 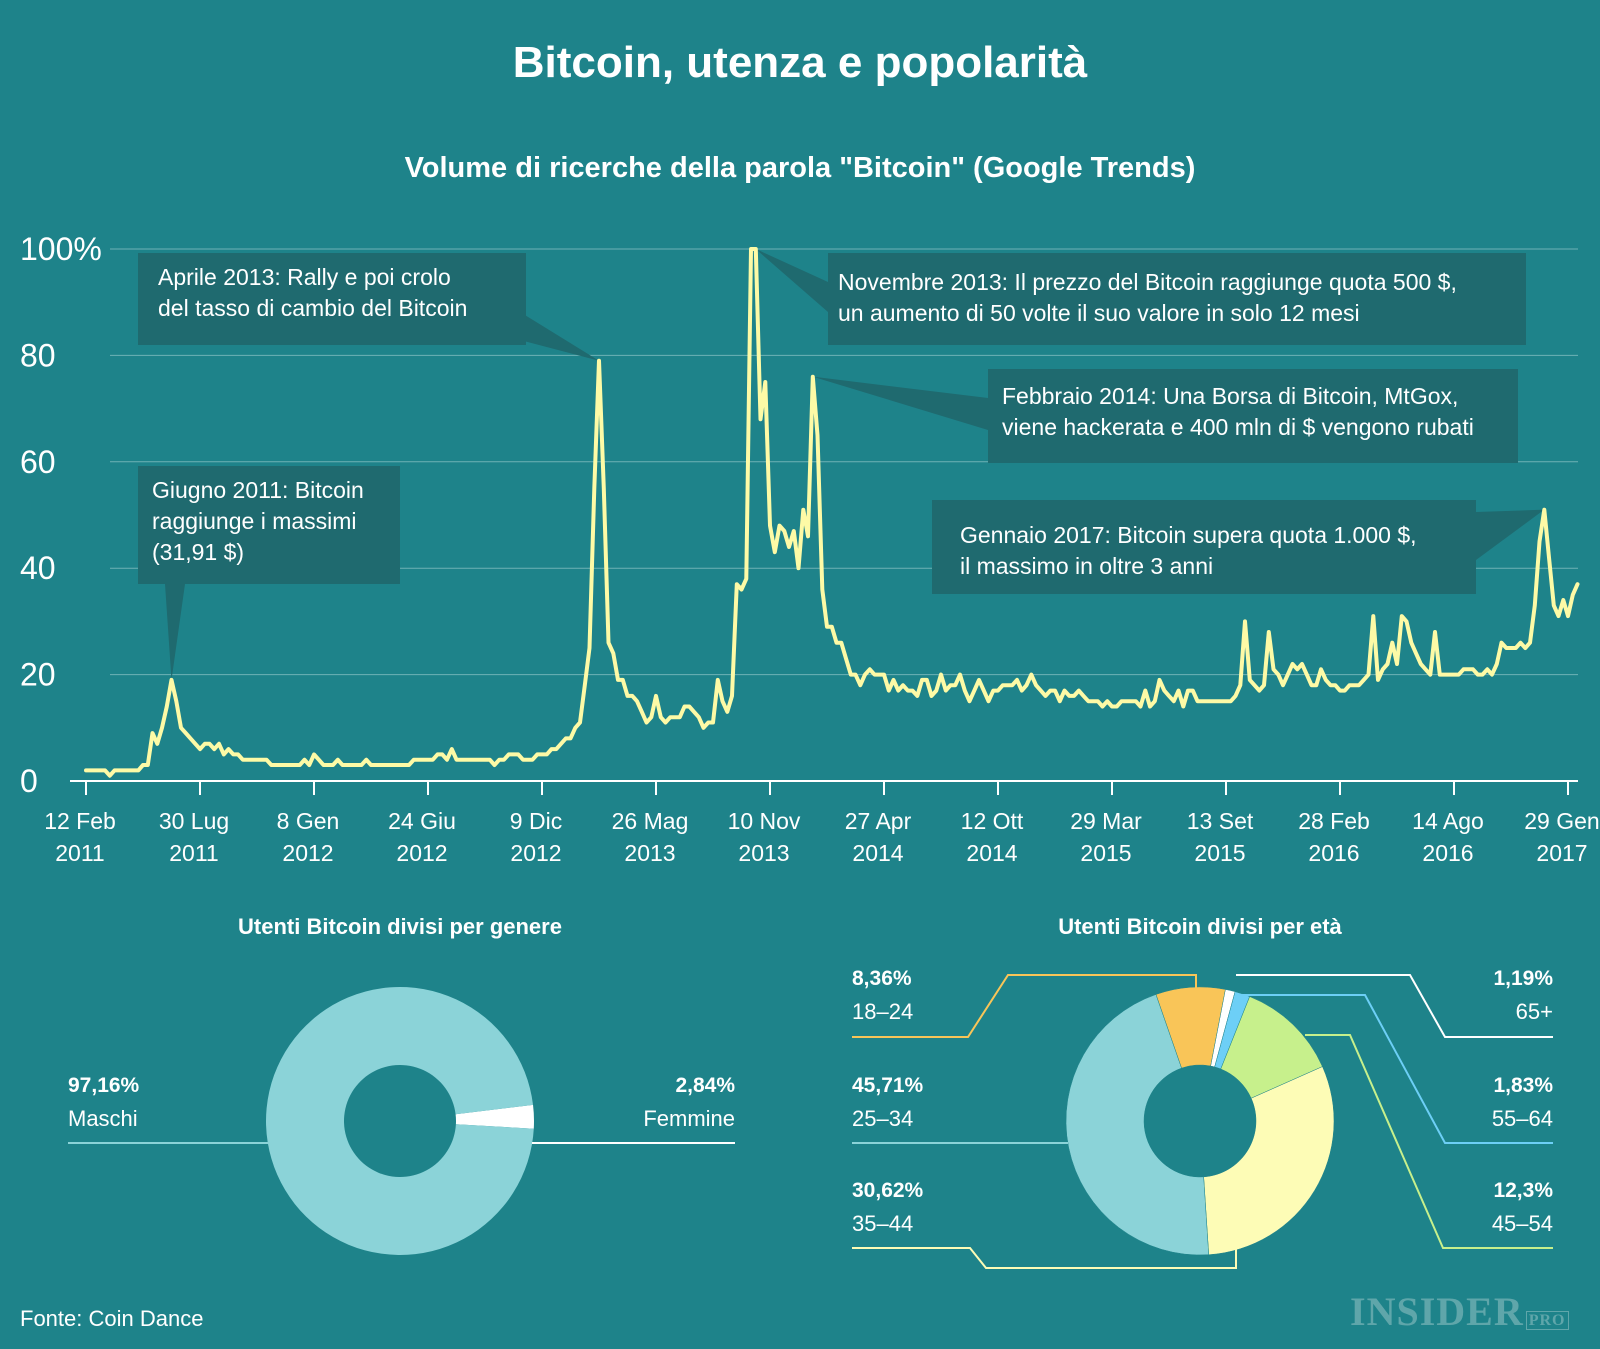 I want to click on x-tick-label: 26 Mag, so click(x=650, y=821).